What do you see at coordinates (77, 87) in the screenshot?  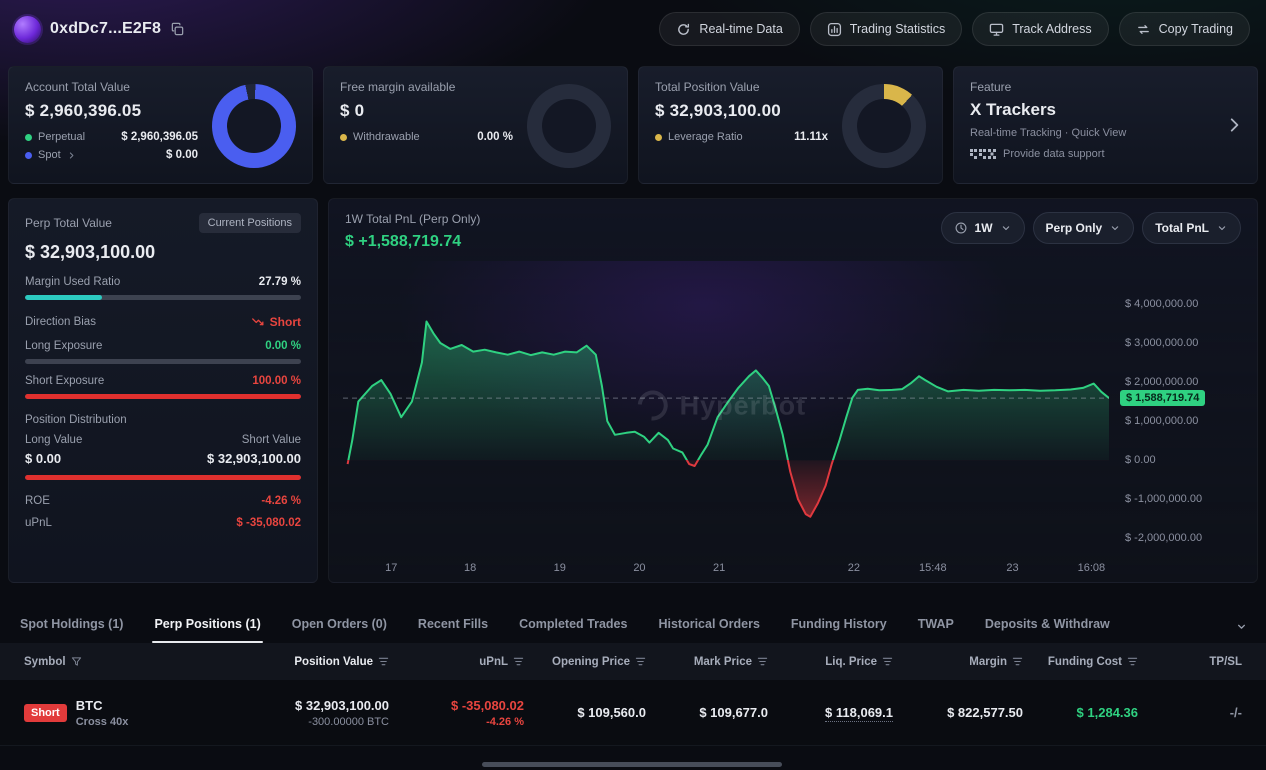 I see `account-total-title: Account Total Value` at bounding box center [77, 87].